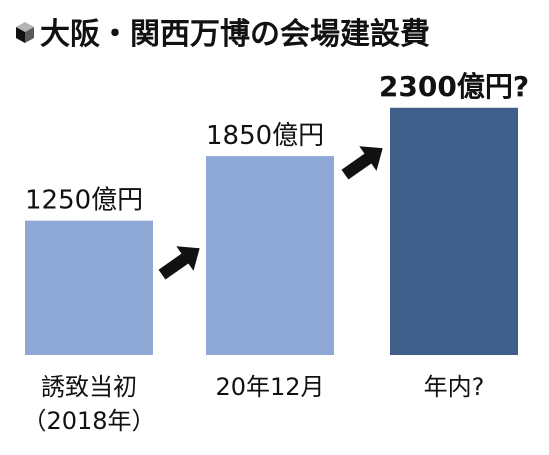 Image resolution: width=549 pixels, height=455 pixels. I want to click on category-labels: 誘致当初 （2018年） 20年12月 年内?, so click(253, 404).